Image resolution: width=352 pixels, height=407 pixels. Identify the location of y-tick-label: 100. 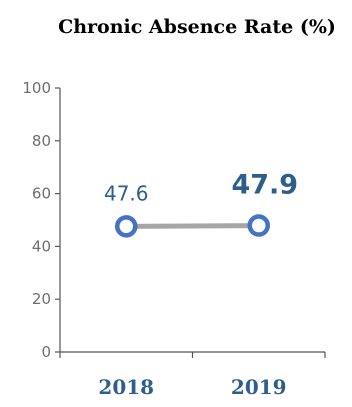
(36, 88).